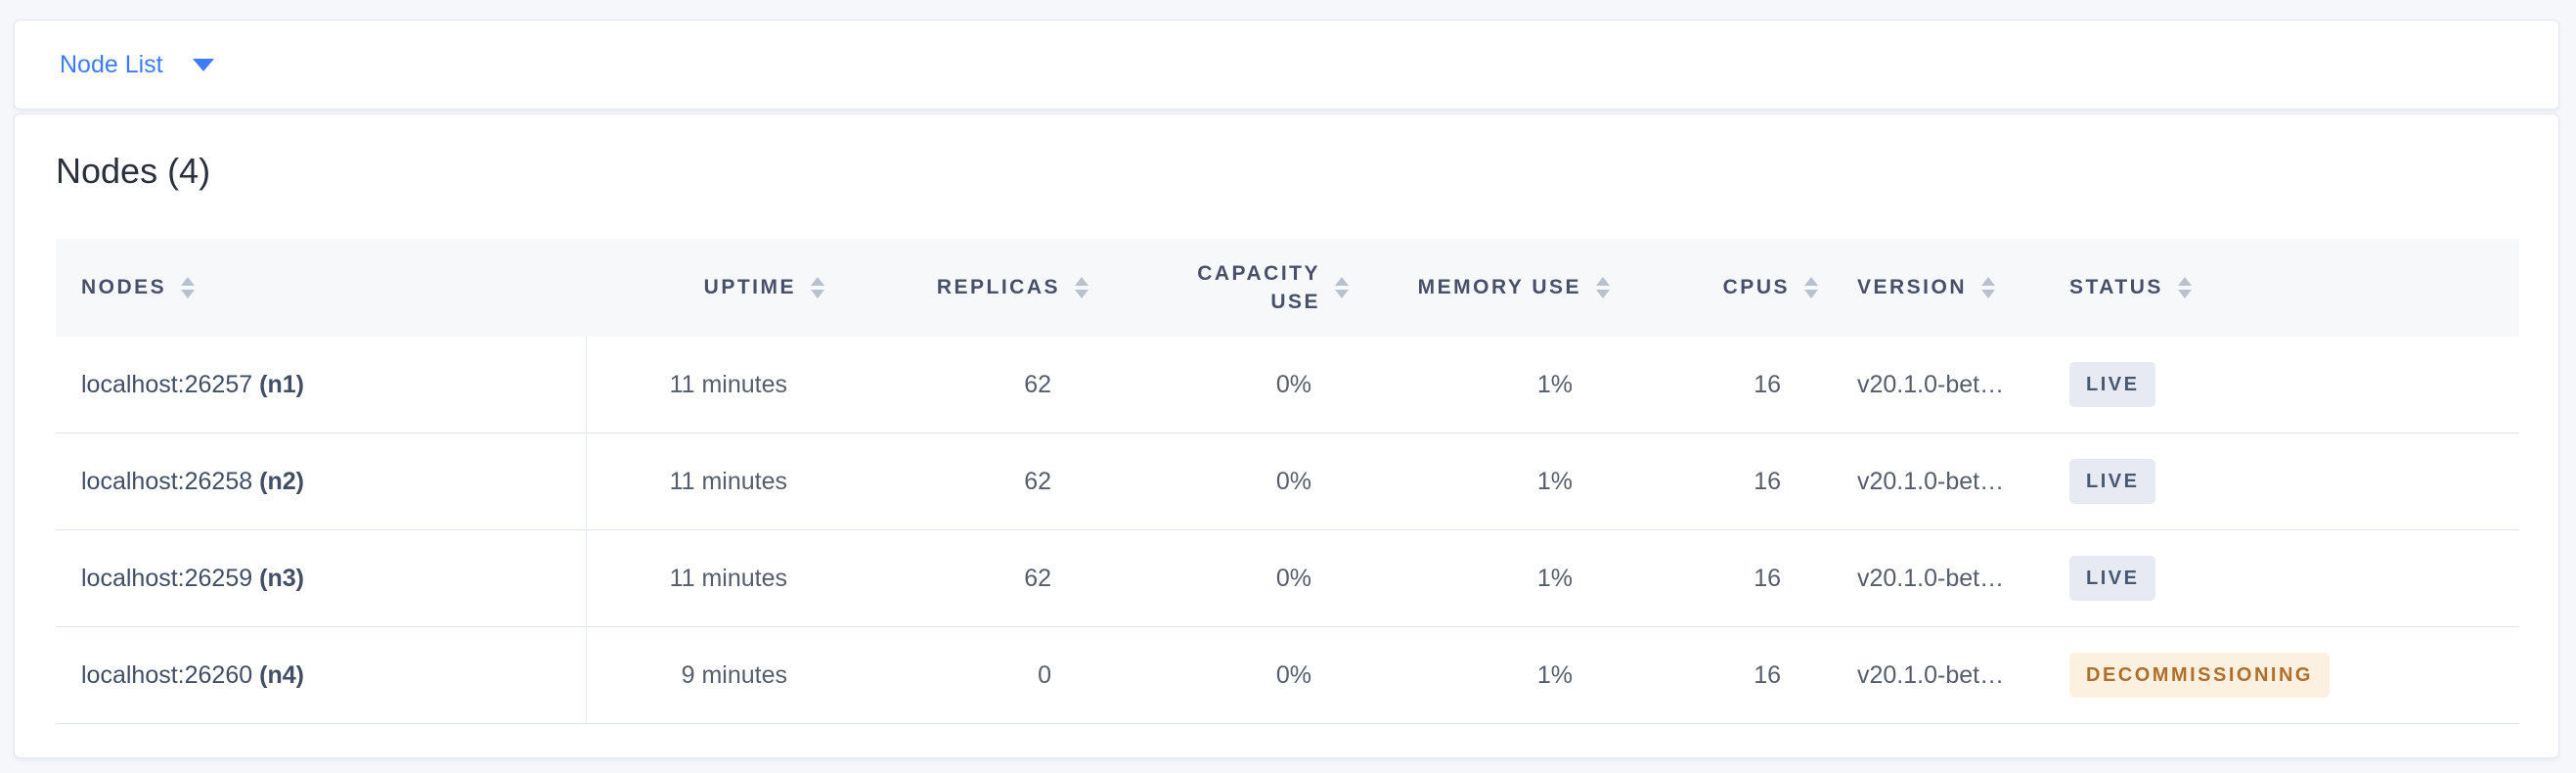 The height and width of the screenshot is (773, 2576). What do you see at coordinates (1756, 287) in the screenshot?
I see `column-header-label: CPUS` at bounding box center [1756, 287].